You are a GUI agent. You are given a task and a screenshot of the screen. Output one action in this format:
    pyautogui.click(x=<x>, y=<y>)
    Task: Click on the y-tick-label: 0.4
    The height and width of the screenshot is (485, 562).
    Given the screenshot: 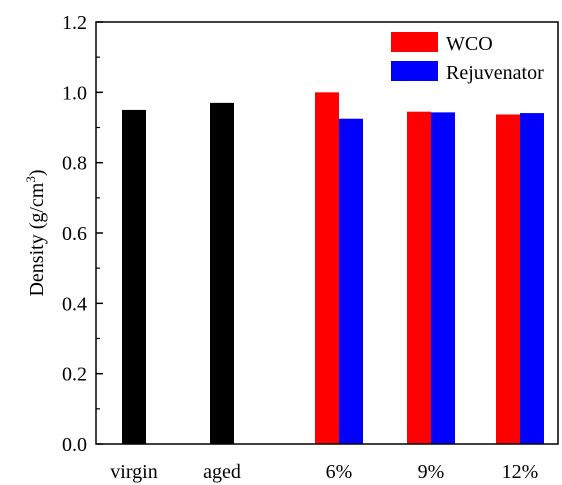 What is the action you would take?
    pyautogui.click(x=74, y=304)
    